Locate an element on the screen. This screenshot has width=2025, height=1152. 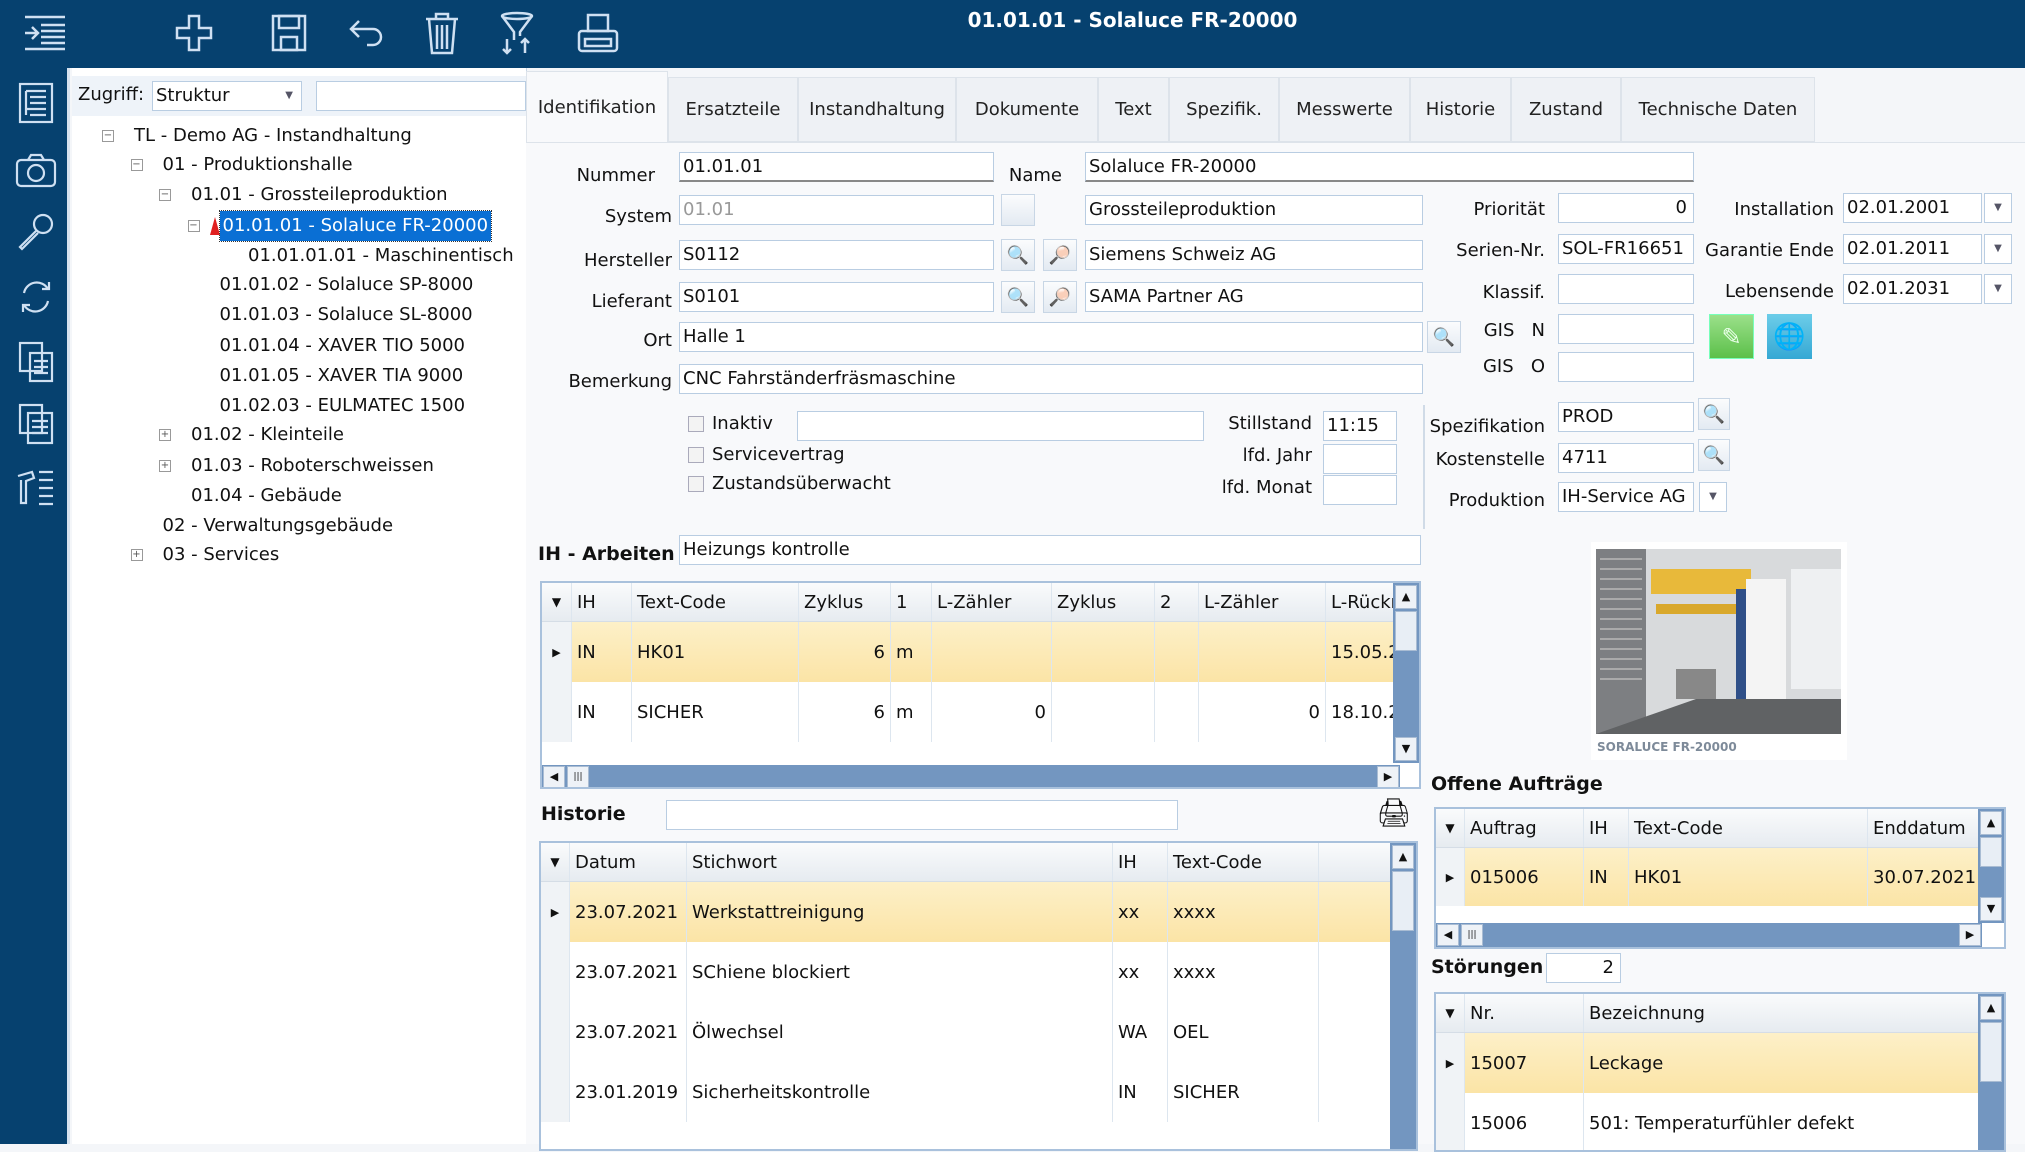
ort-search-button: 🔍 is located at coordinates (1444, 337).